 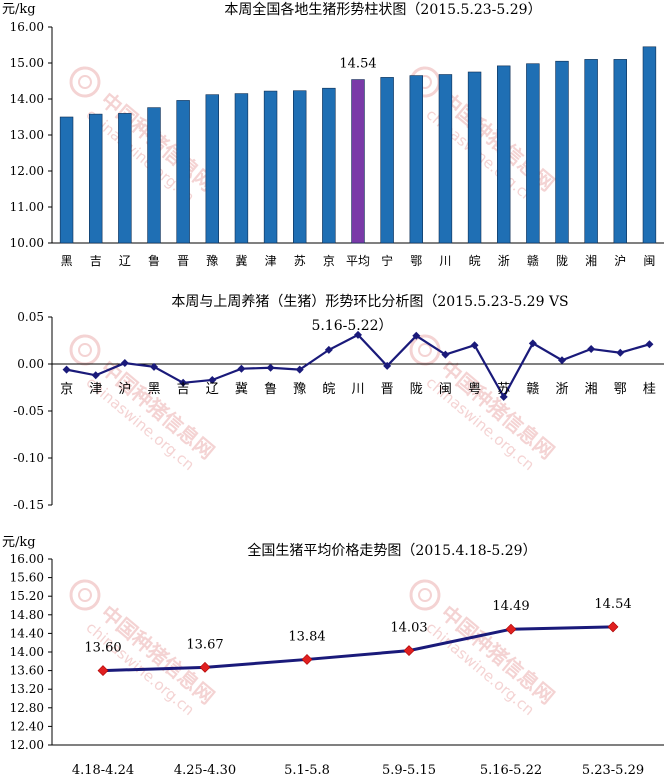 What do you see at coordinates (307, 770) in the screenshot?
I see `chart3-x-tick-label: 5.1-5.8` at bounding box center [307, 770].